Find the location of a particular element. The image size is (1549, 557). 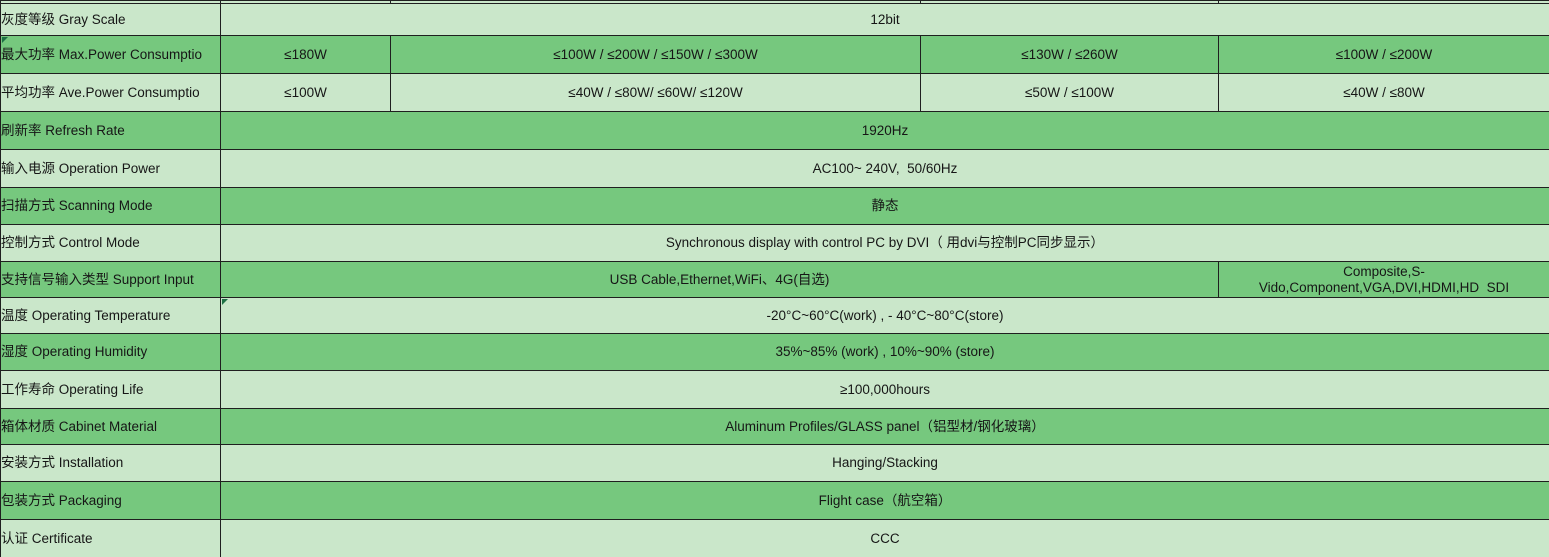

spec-label: 安装方式 Installation is located at coordinates (62, 463).